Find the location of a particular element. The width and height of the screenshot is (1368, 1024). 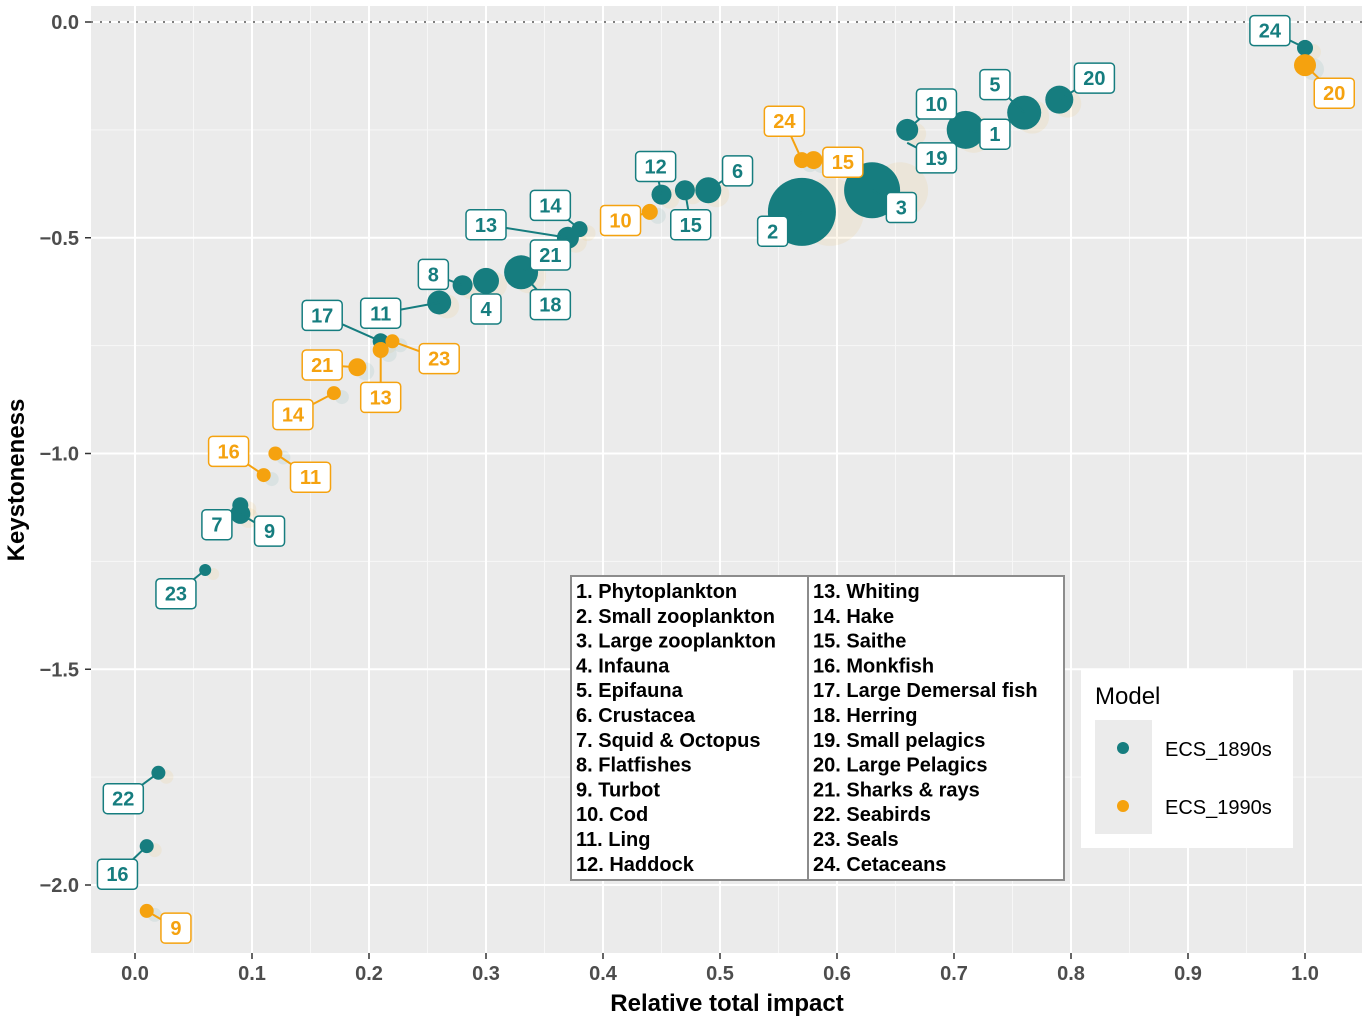

point-label-text: 19 is located at coordinates (936, 159).